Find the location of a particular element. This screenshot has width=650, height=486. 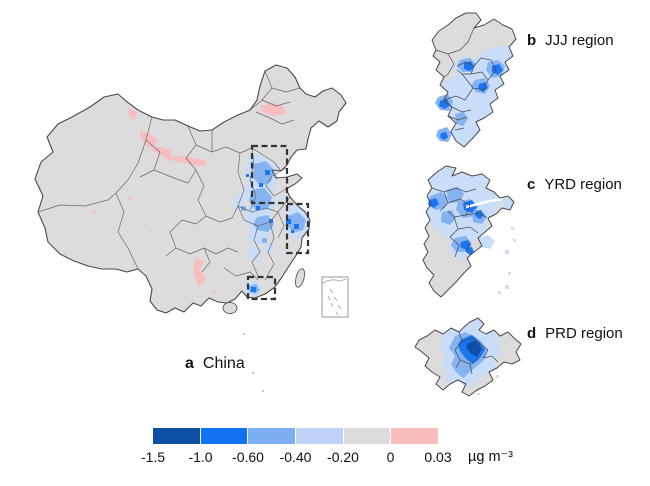

yrd-dashed-box is located at coordinates (297, 228).